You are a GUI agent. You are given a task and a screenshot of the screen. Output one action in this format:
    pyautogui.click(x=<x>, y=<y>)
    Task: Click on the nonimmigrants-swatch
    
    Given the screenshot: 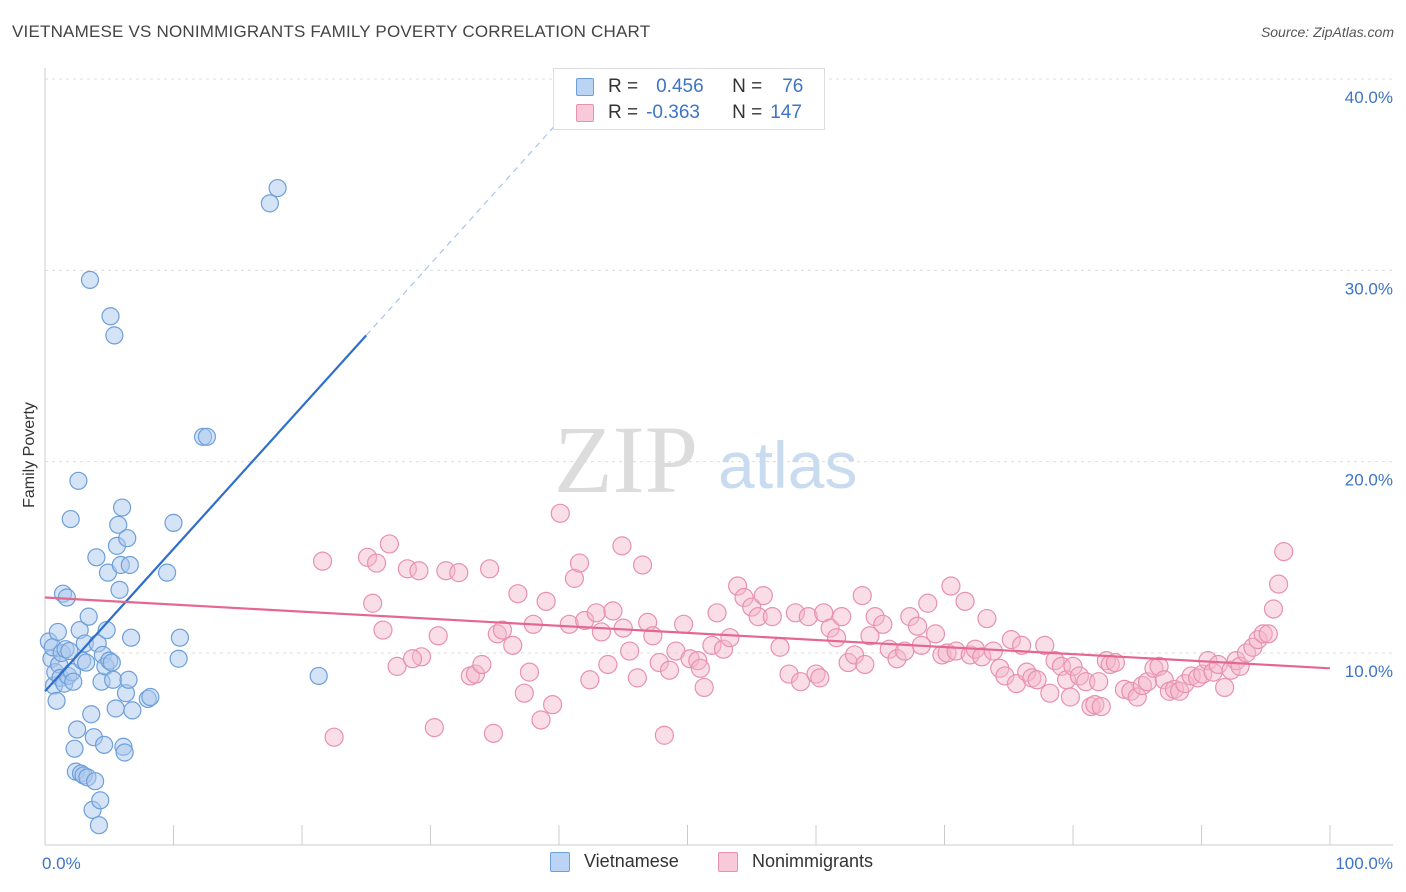 What is the action you would take?
    pyautogui.click(x=585, y=113)
    